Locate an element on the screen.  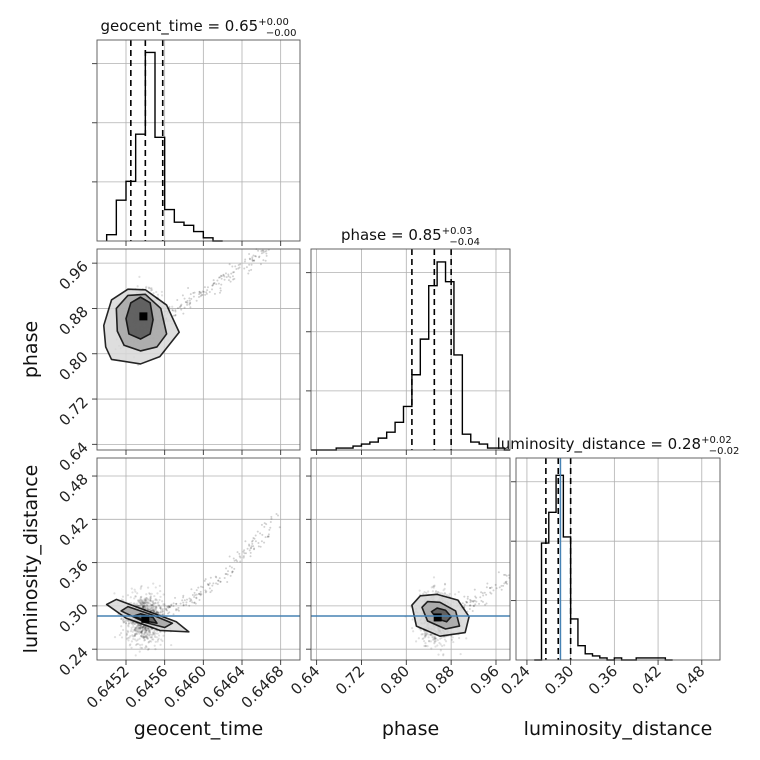
panel-phase-vs-luminosity is located at coordinates (411, 614).